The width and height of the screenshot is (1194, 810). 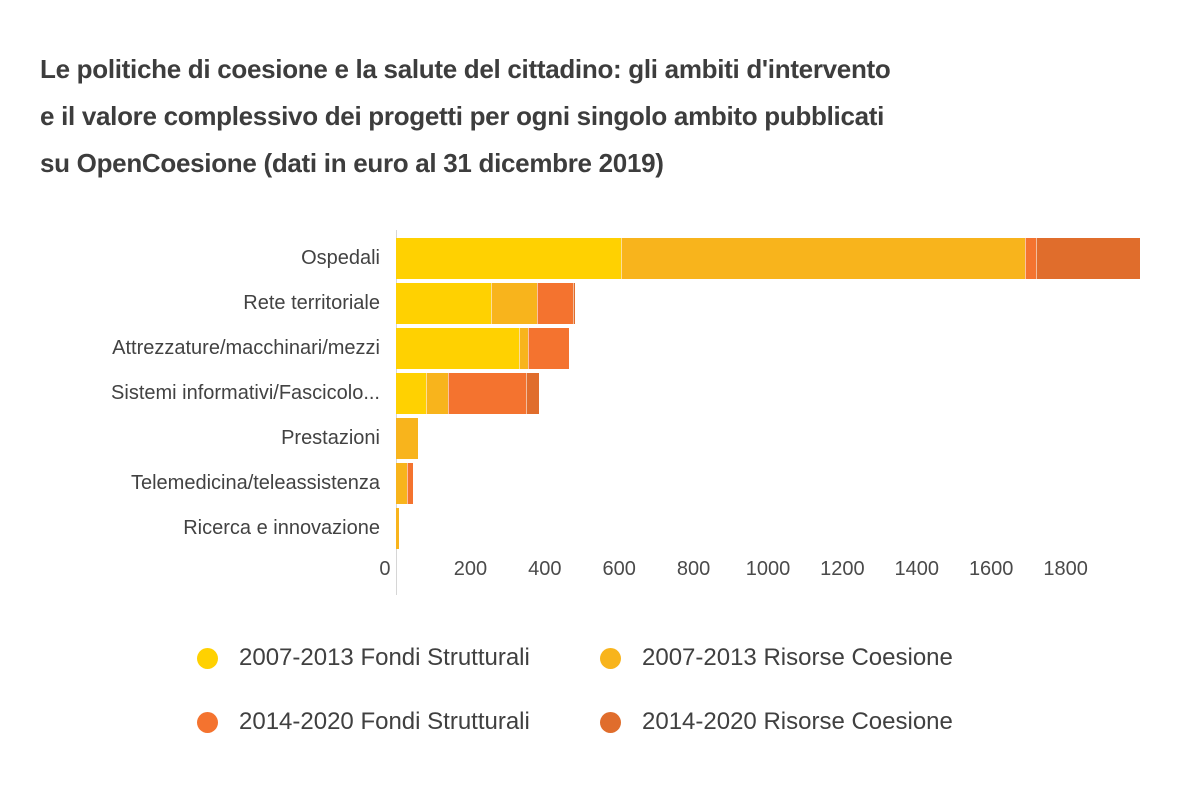 I want to click on legend-item: 2014-2020 Risorse Coesione, so click(x=776, y=722).